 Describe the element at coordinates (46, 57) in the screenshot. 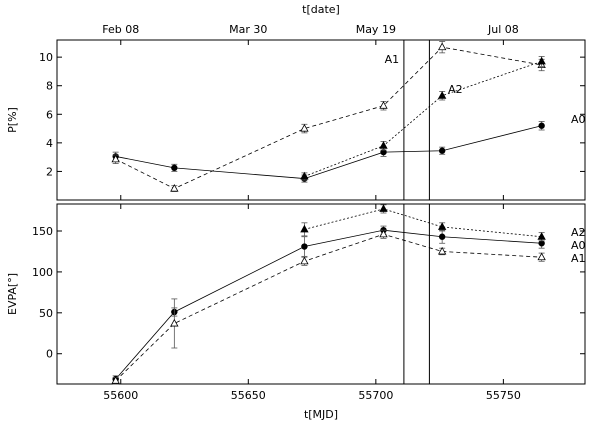

I see `y-tick-label-top: 10` at that location.